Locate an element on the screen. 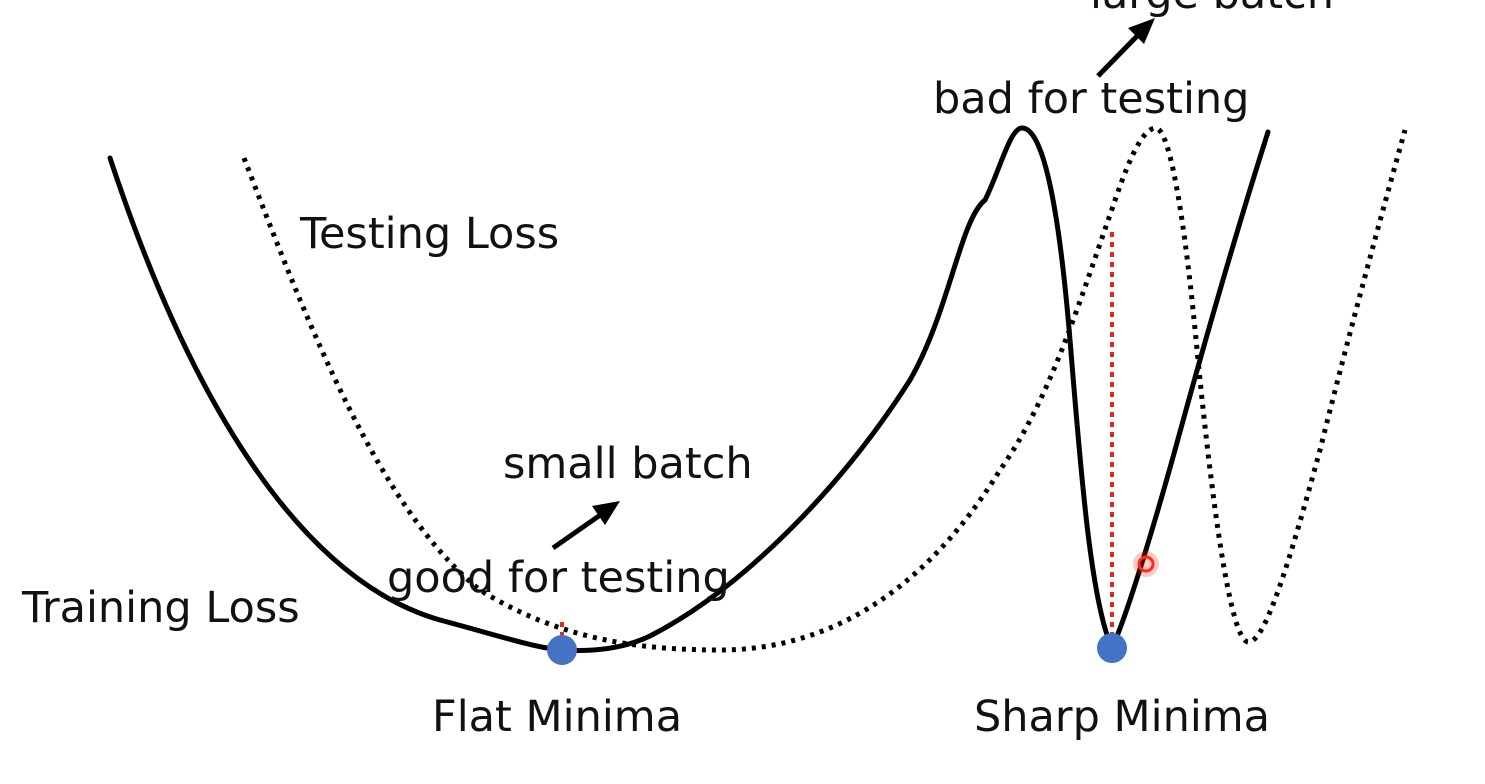 The height and width of the screenshot is (784, 1485). sharp-minima-label: Sharp Minima is located at coordinates (1122, 717).